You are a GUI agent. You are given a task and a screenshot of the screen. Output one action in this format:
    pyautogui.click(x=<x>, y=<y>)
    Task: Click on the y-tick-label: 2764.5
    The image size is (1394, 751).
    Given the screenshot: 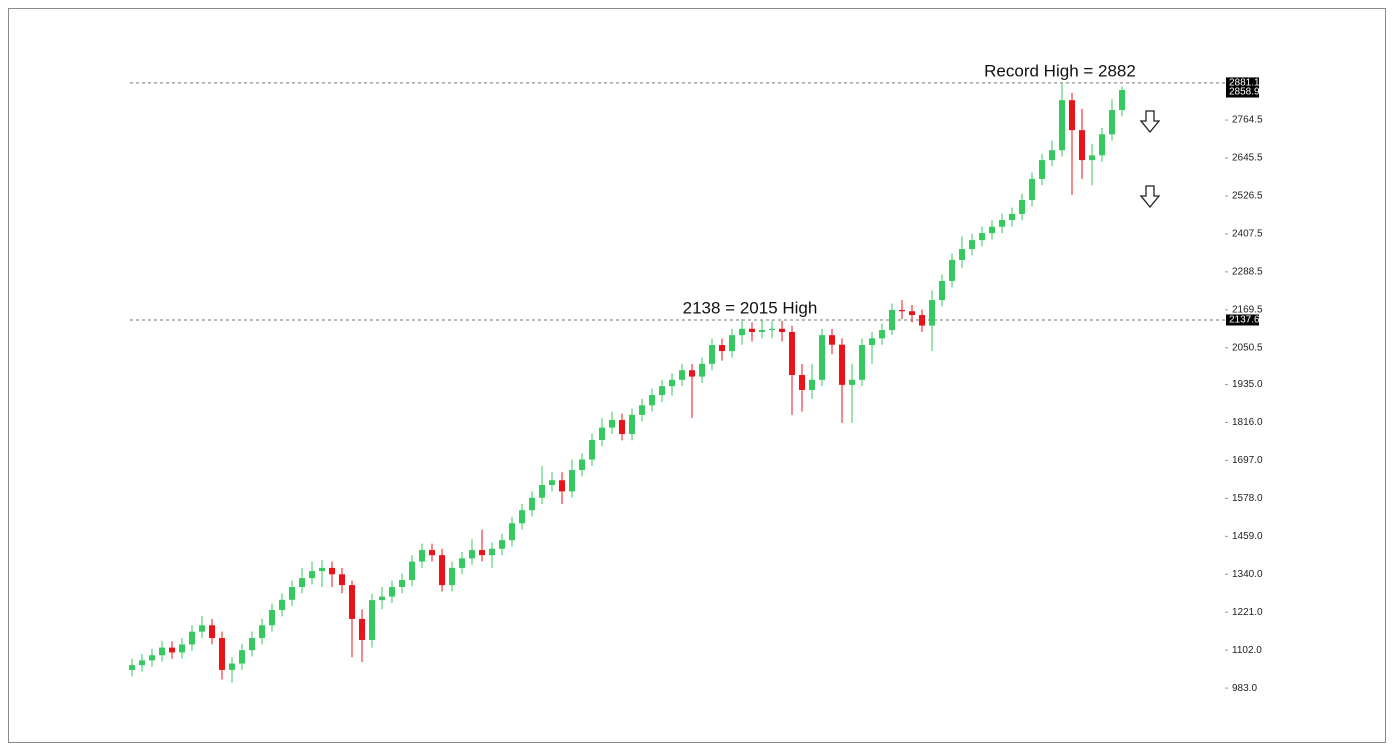 What is the action you would take?
    pyautogui.click(x=1247, y=120)
    